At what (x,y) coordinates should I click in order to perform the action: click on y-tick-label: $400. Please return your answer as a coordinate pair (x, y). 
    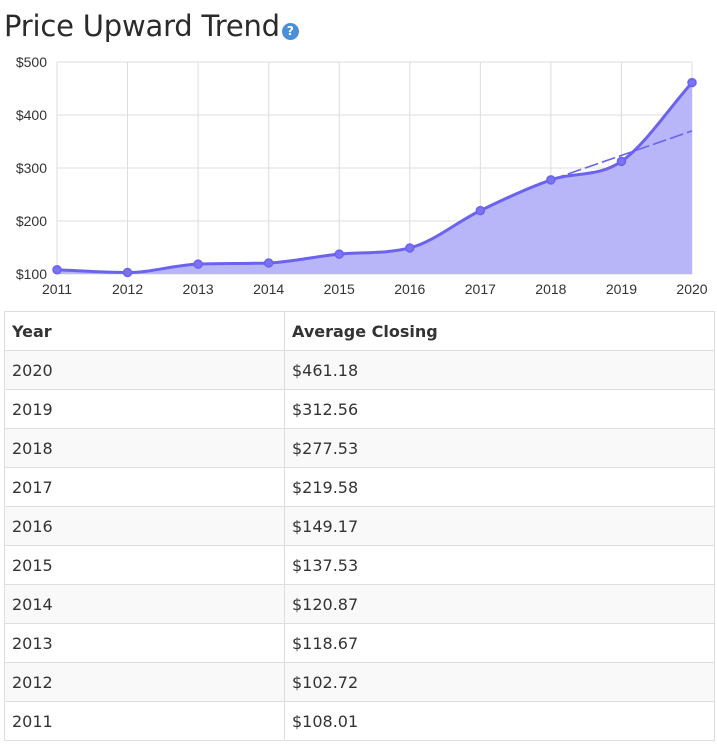
    Looking at the image, I should click on (31, 115).